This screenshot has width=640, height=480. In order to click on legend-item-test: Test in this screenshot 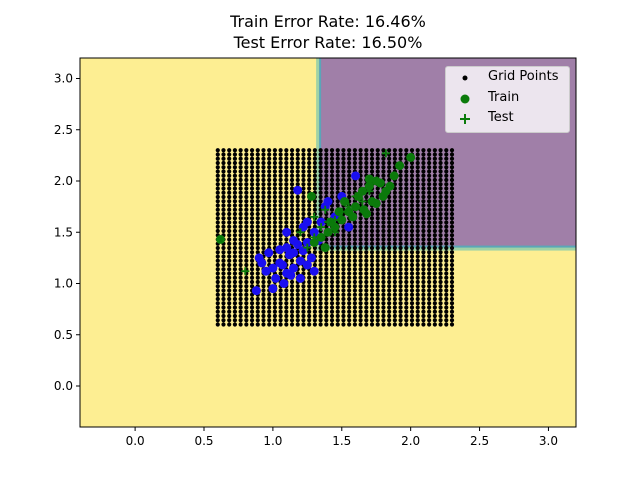, I will do `click(507, 119)`.